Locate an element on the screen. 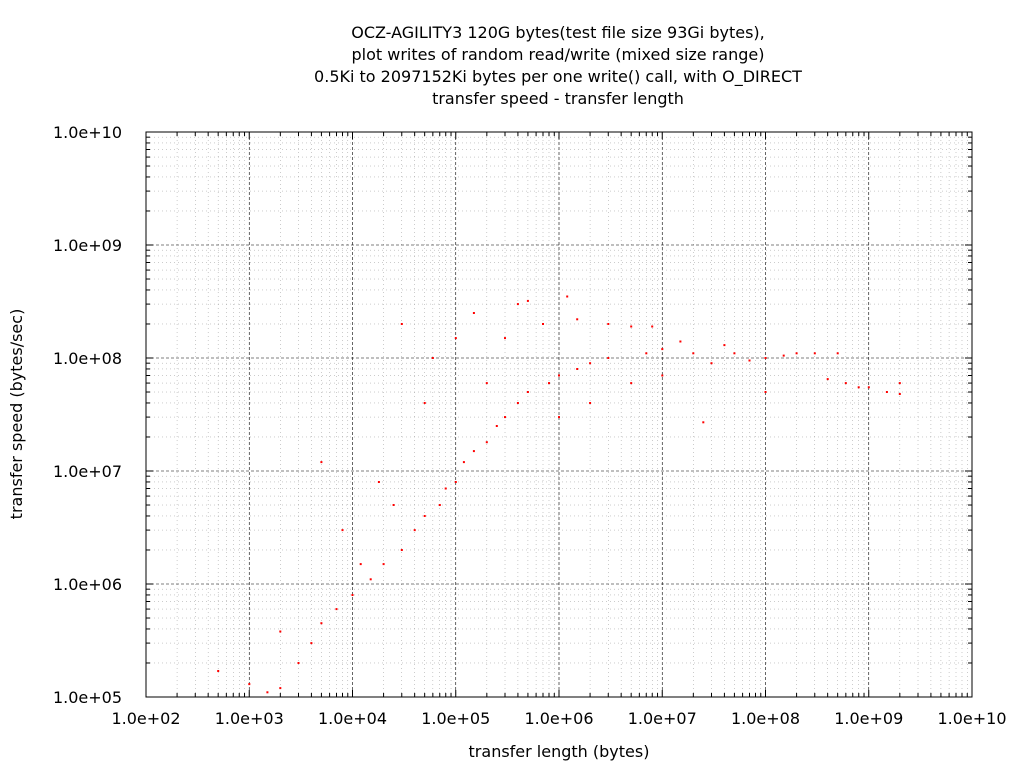  x-axis-label: transfer length (bytes) is located at coordinates (559, 751).